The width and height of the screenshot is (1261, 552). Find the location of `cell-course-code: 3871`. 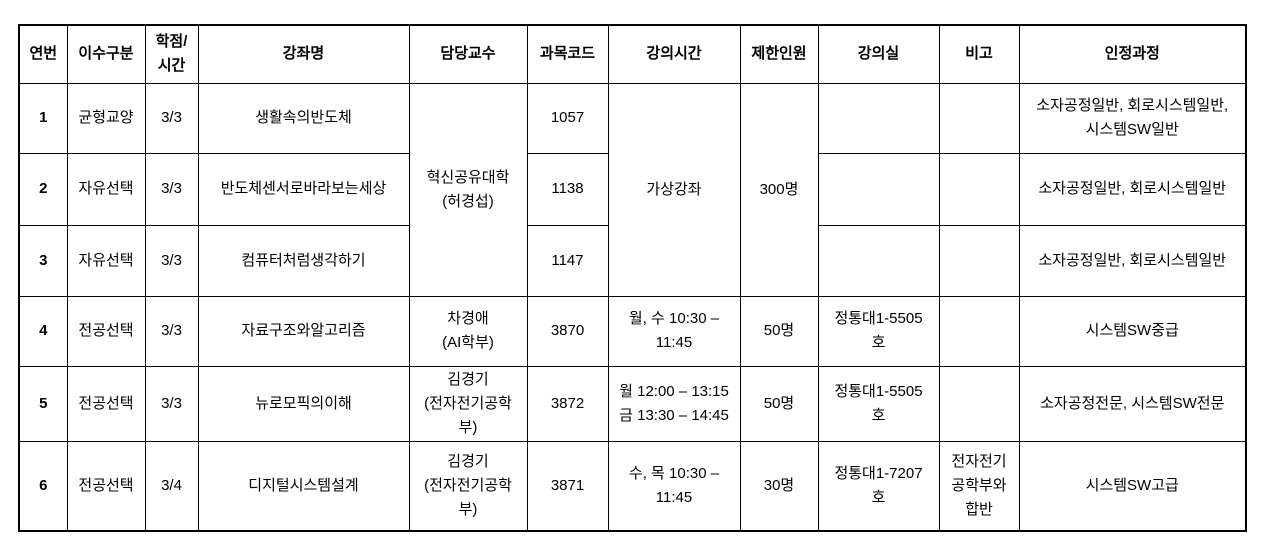

cell-course-code: 3871 is located at coordinates (567, 486).